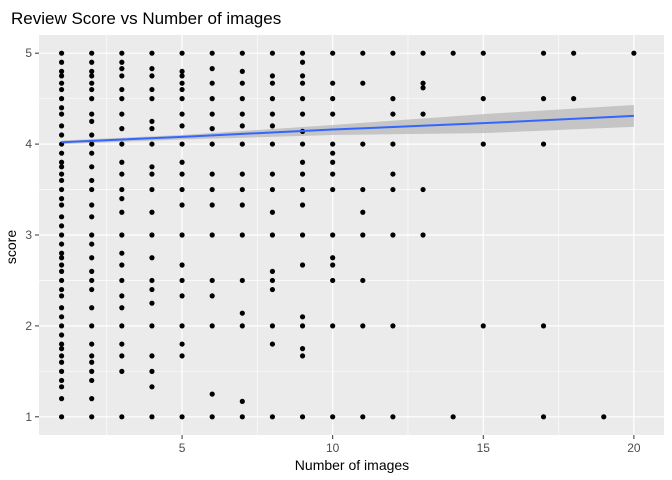  Describe the element at coordinates (352, 465) in the screenshot. I see `x-axis-title: Number of images` at that location.